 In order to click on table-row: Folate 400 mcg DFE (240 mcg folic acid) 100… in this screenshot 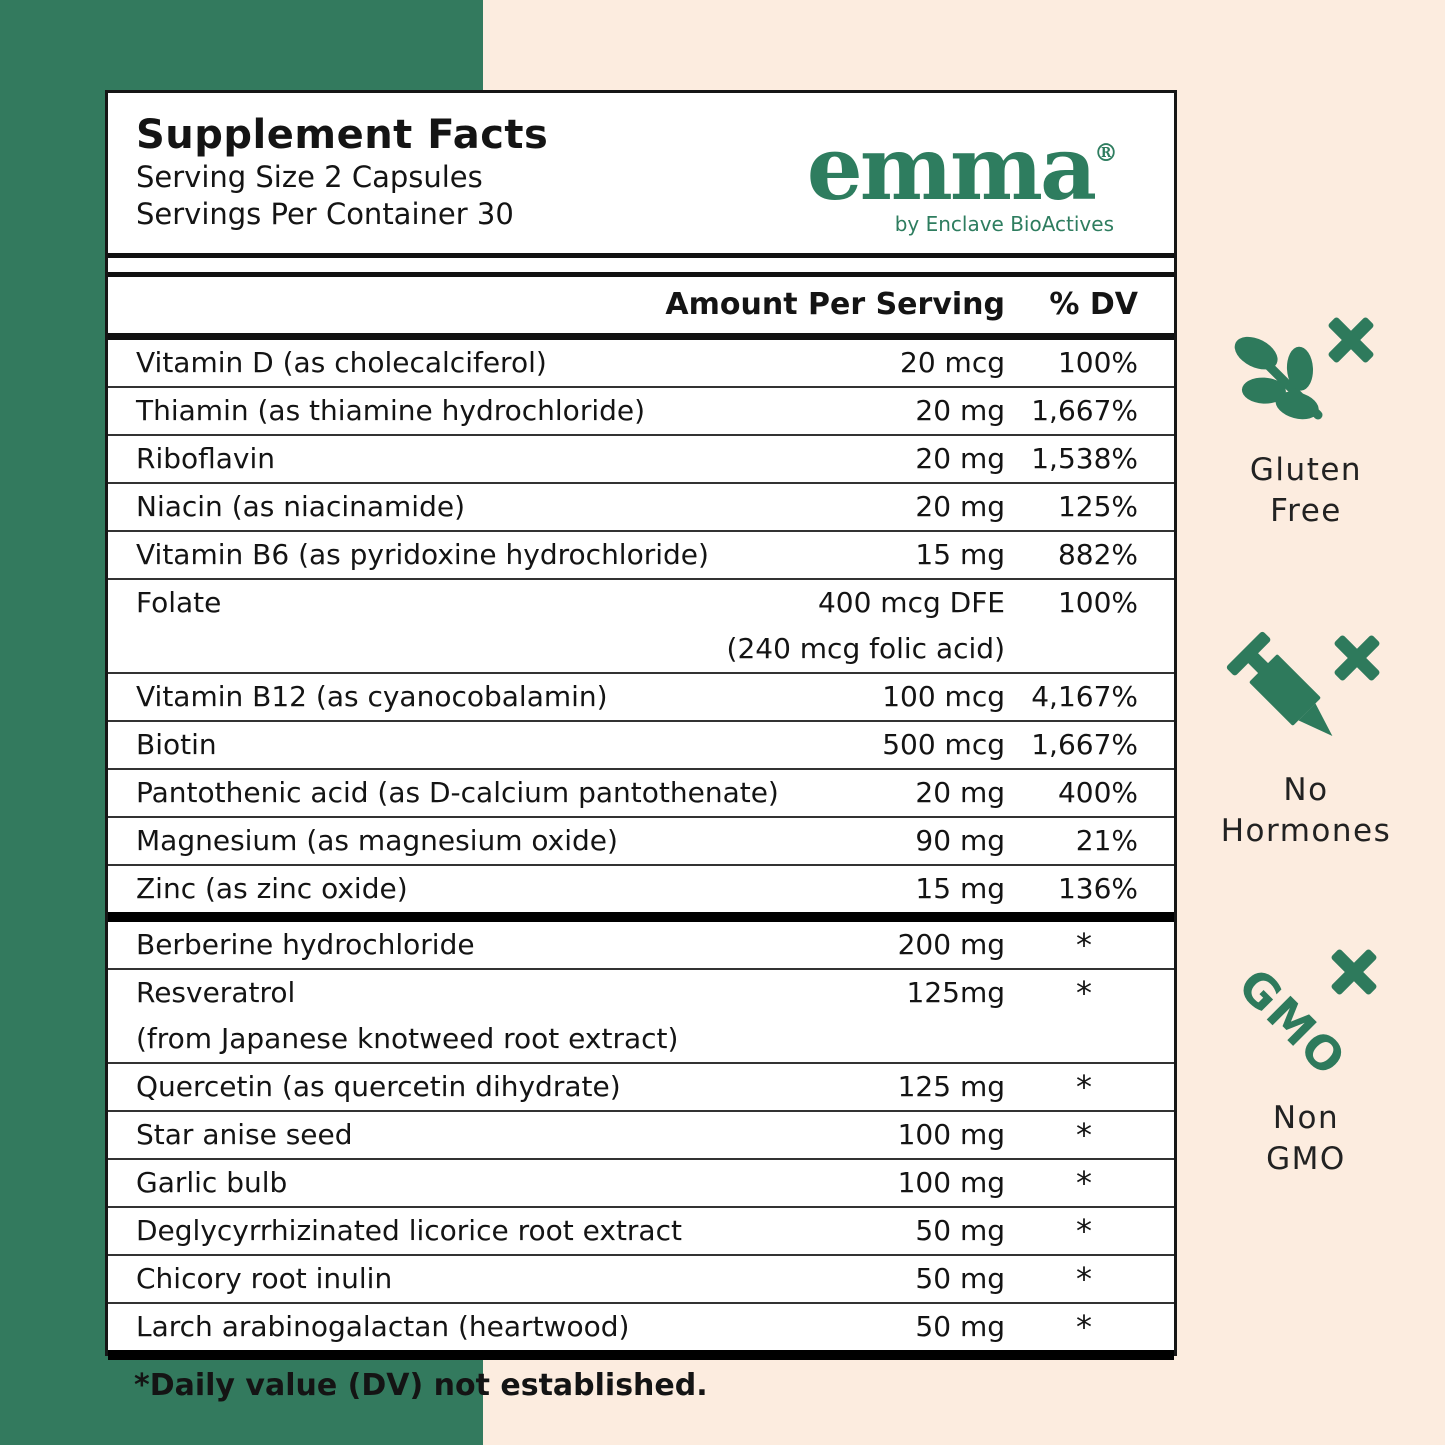, I will do `click(641, 625)`.